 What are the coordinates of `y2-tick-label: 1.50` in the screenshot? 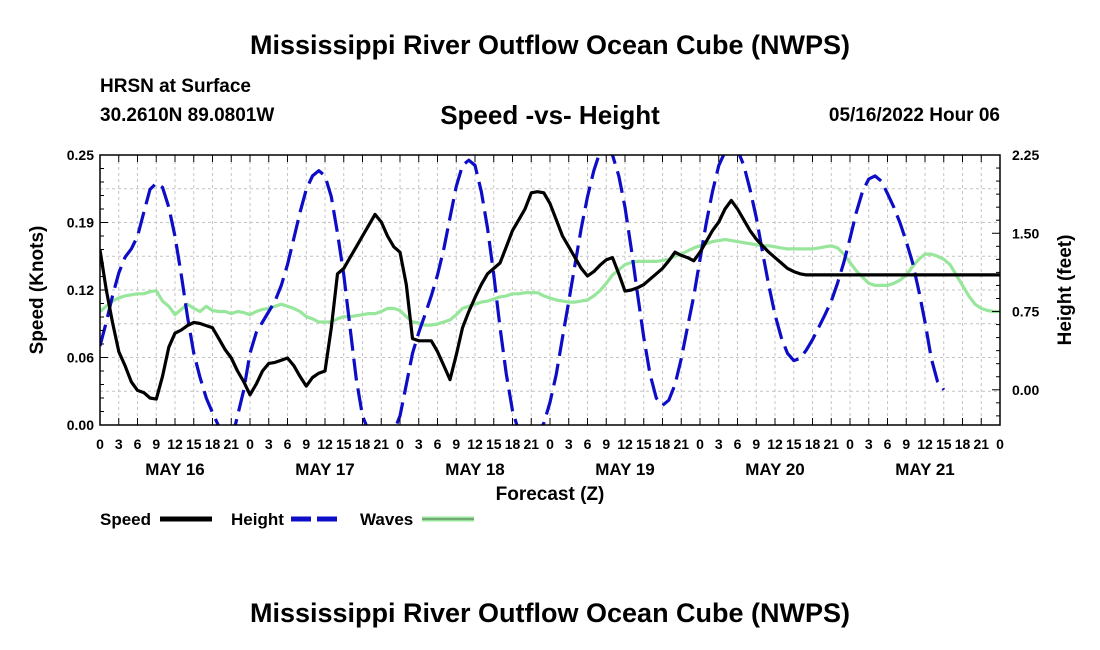 It's located at (1025, 233).